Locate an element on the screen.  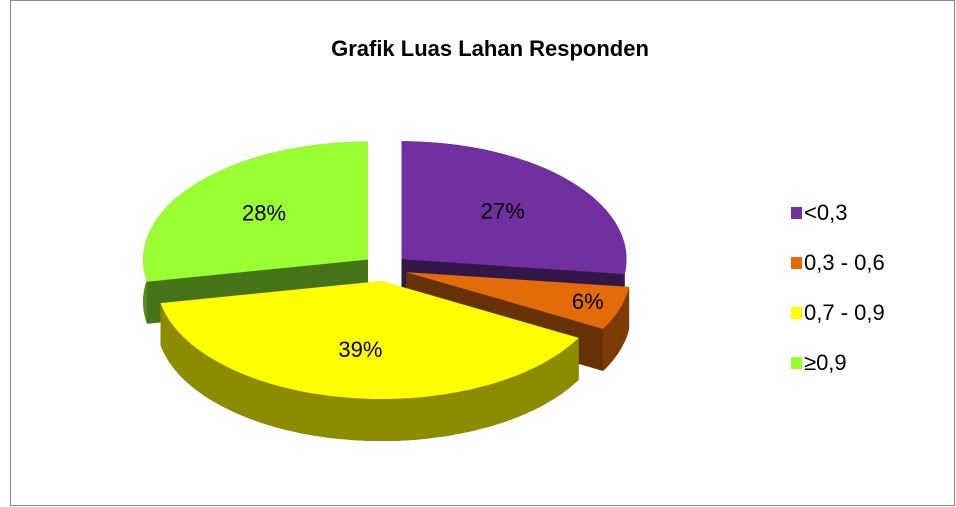
data-label: 39% is located at coordinates (360, 349).